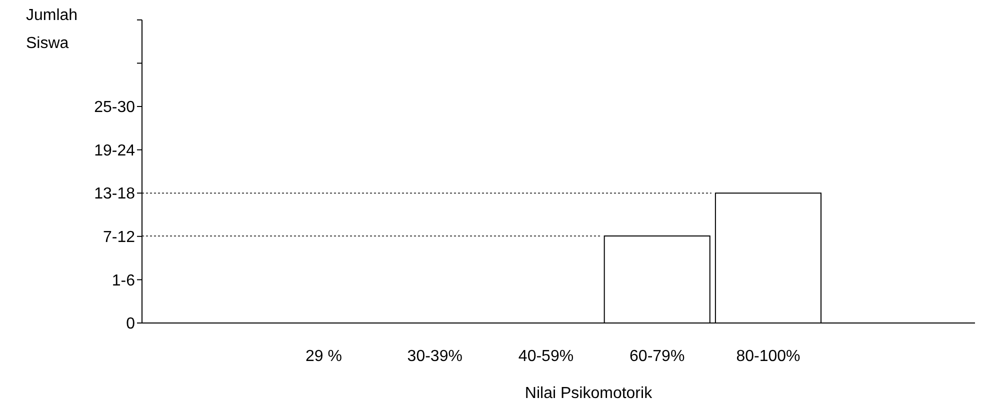 The height and width of the screenshot is (403, 981). Describe the element at coordinates (119, 237) in the screenshot. I see `text: 7-12` at that location.